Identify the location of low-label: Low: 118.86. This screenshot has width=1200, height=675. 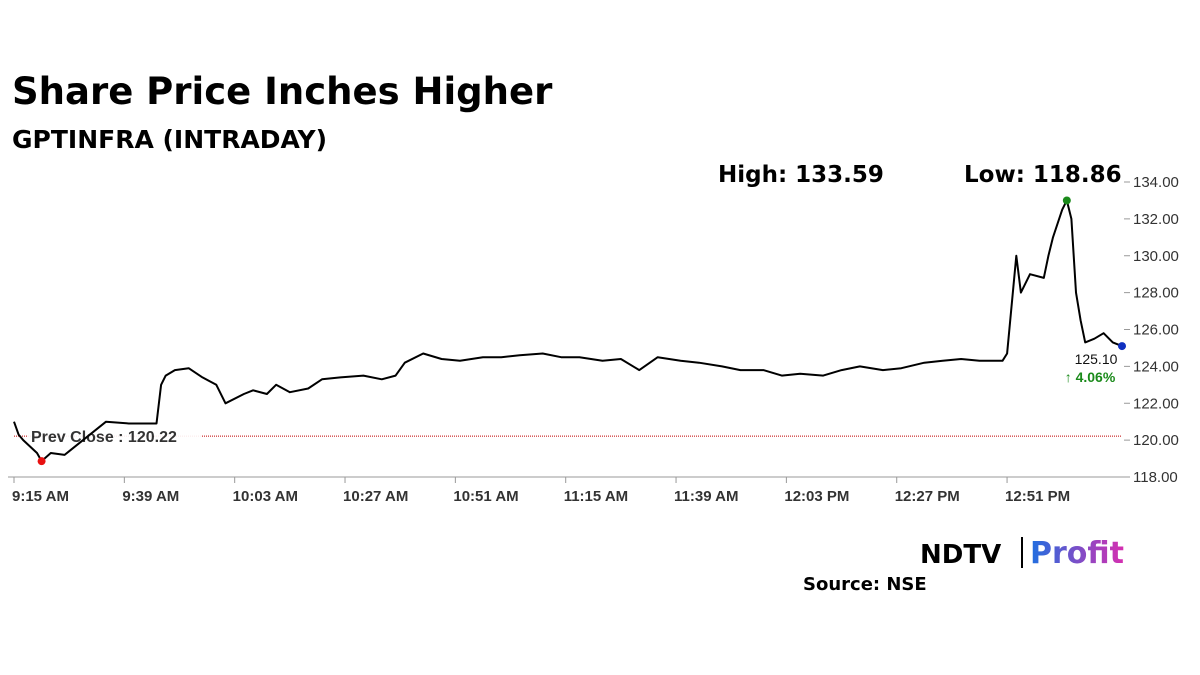
(1043, 175).